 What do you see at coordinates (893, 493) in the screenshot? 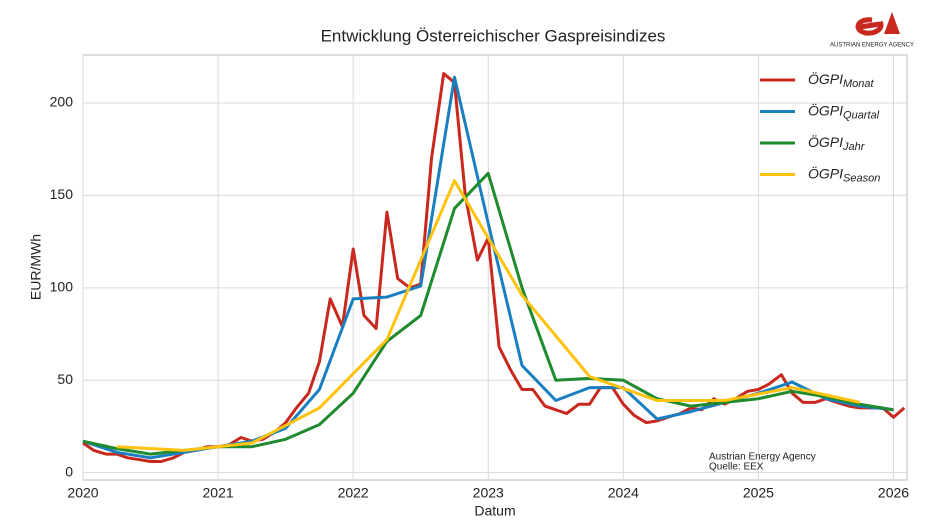
I see `x-tick-label: 2026` at bounding box center [893, 493].